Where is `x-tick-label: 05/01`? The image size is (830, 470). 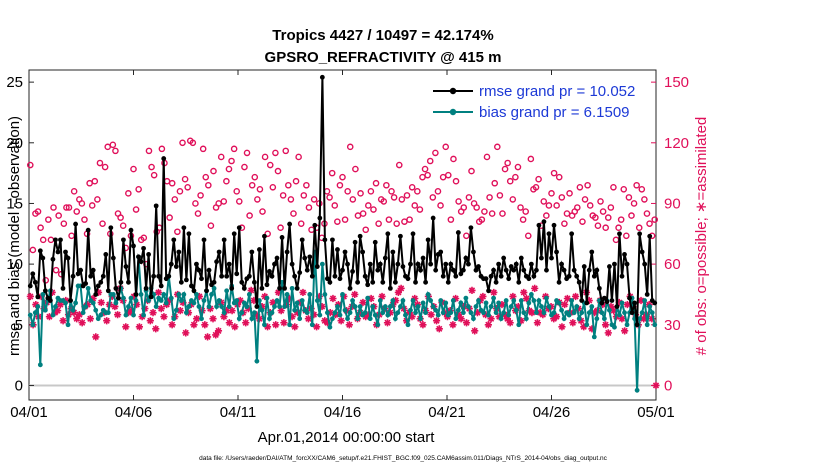
x-tick-label: 05/01 is located at coordinates (656, 412).